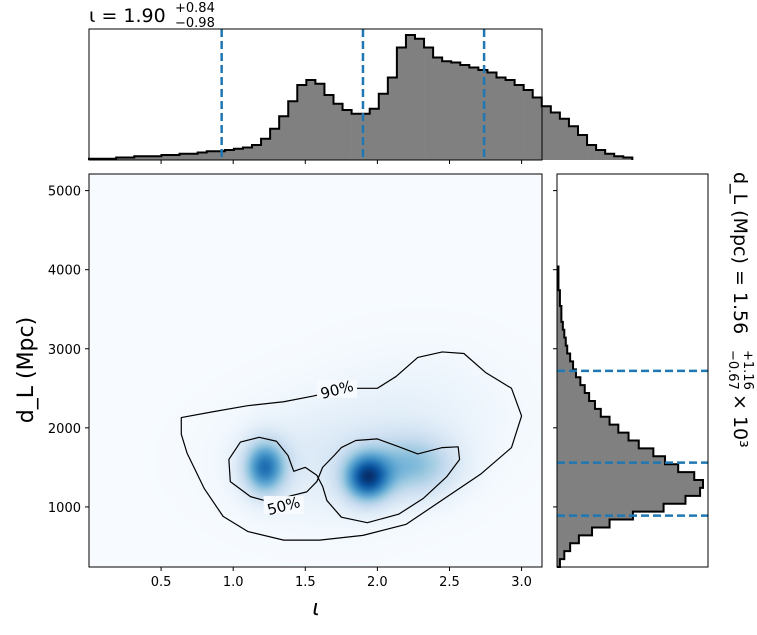 The image size is (757, 635). What do you see at coordinates (315, 608) in the screenshot?
I see `x-axis-label: ι` at bounding box center [315, 608].